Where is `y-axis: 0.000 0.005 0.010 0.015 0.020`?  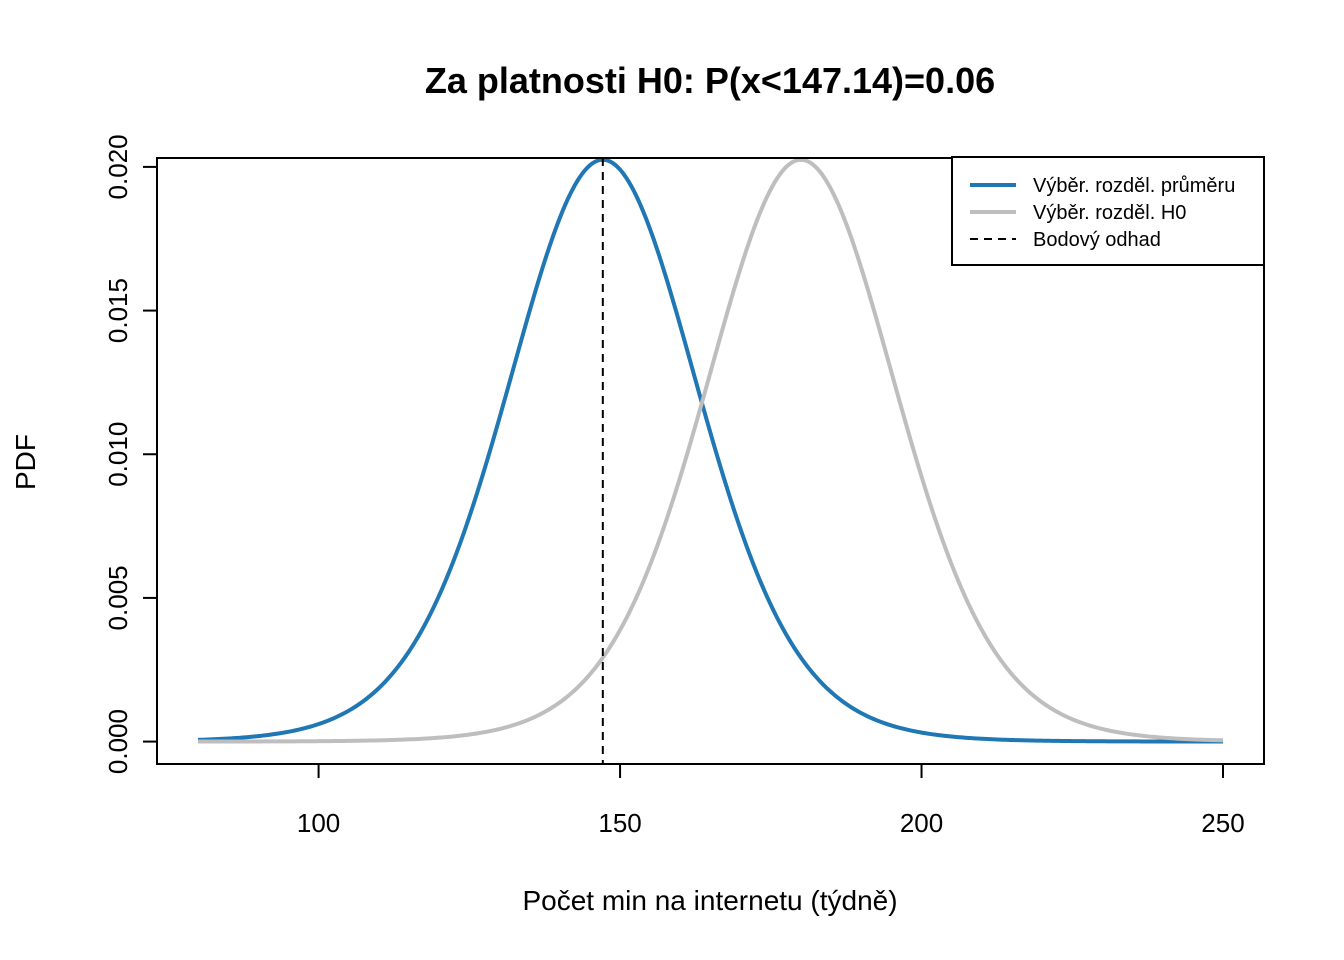
y-axis: 0.000 0.005 0.010 0.015 0.020 is located at coordinates (130, 454).